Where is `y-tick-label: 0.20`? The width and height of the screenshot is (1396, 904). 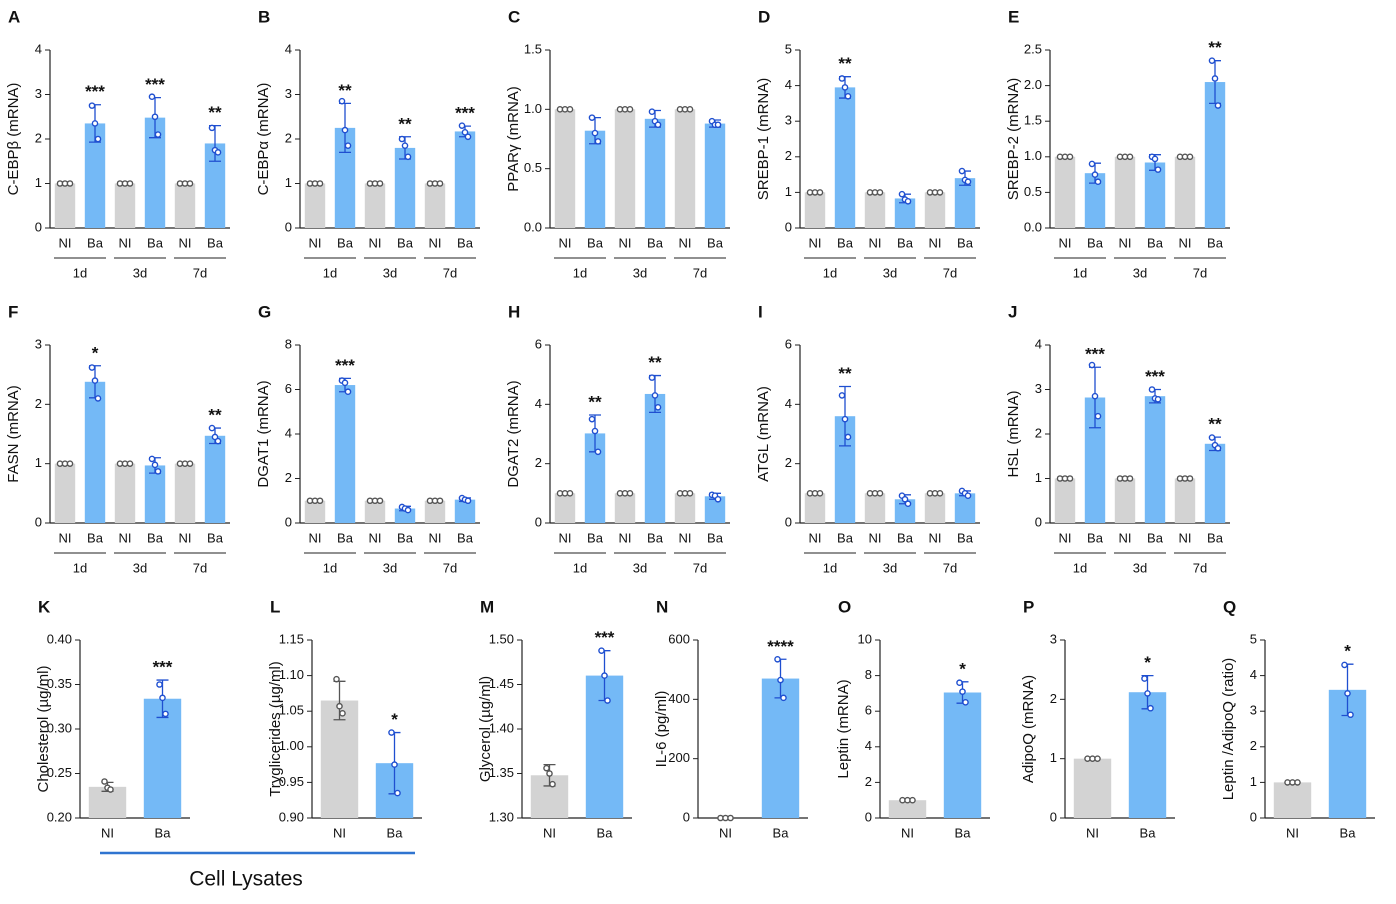 y-tick-label: 0.20 is located at coordinates (59, 816).